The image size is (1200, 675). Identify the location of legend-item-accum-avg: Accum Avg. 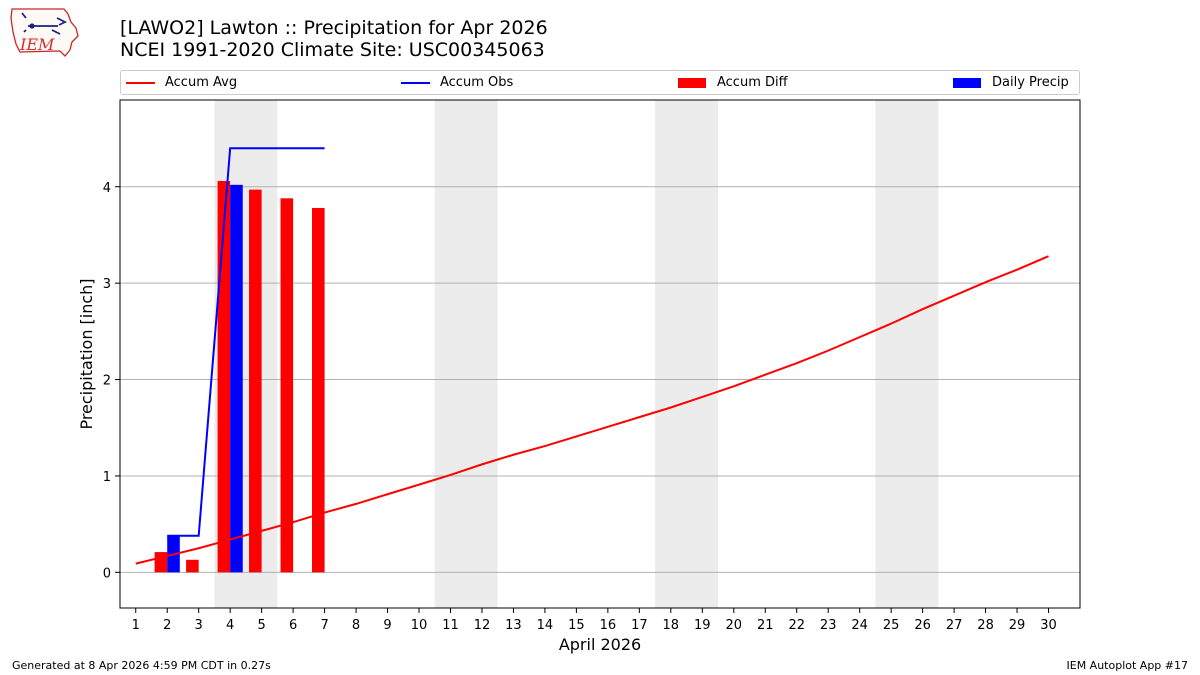
(181, 82).